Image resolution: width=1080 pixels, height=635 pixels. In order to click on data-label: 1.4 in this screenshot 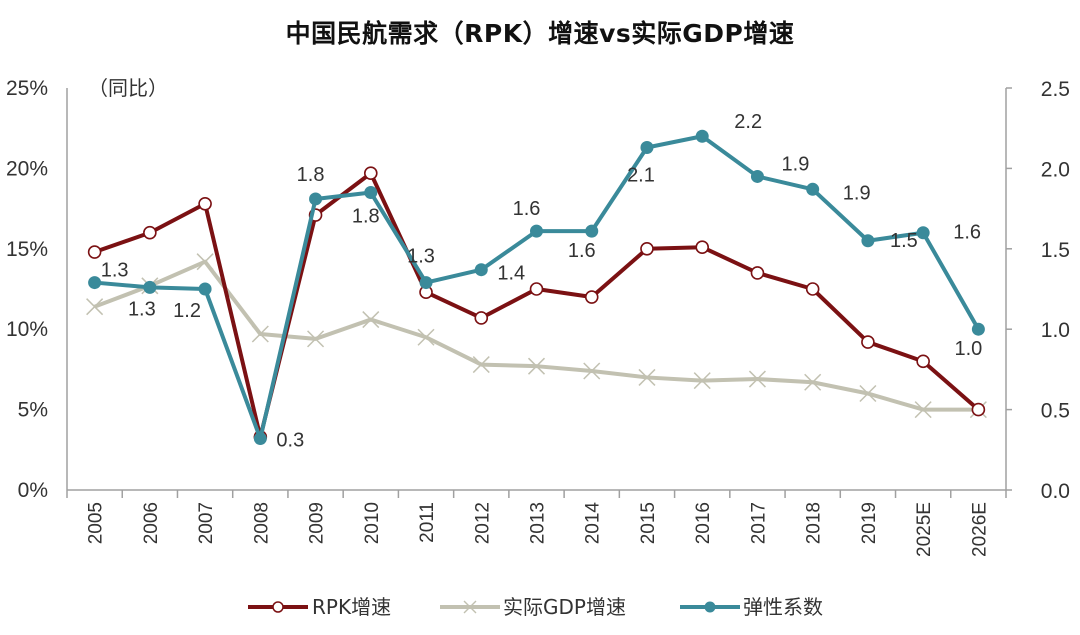, I will do `click(511, 274)`.